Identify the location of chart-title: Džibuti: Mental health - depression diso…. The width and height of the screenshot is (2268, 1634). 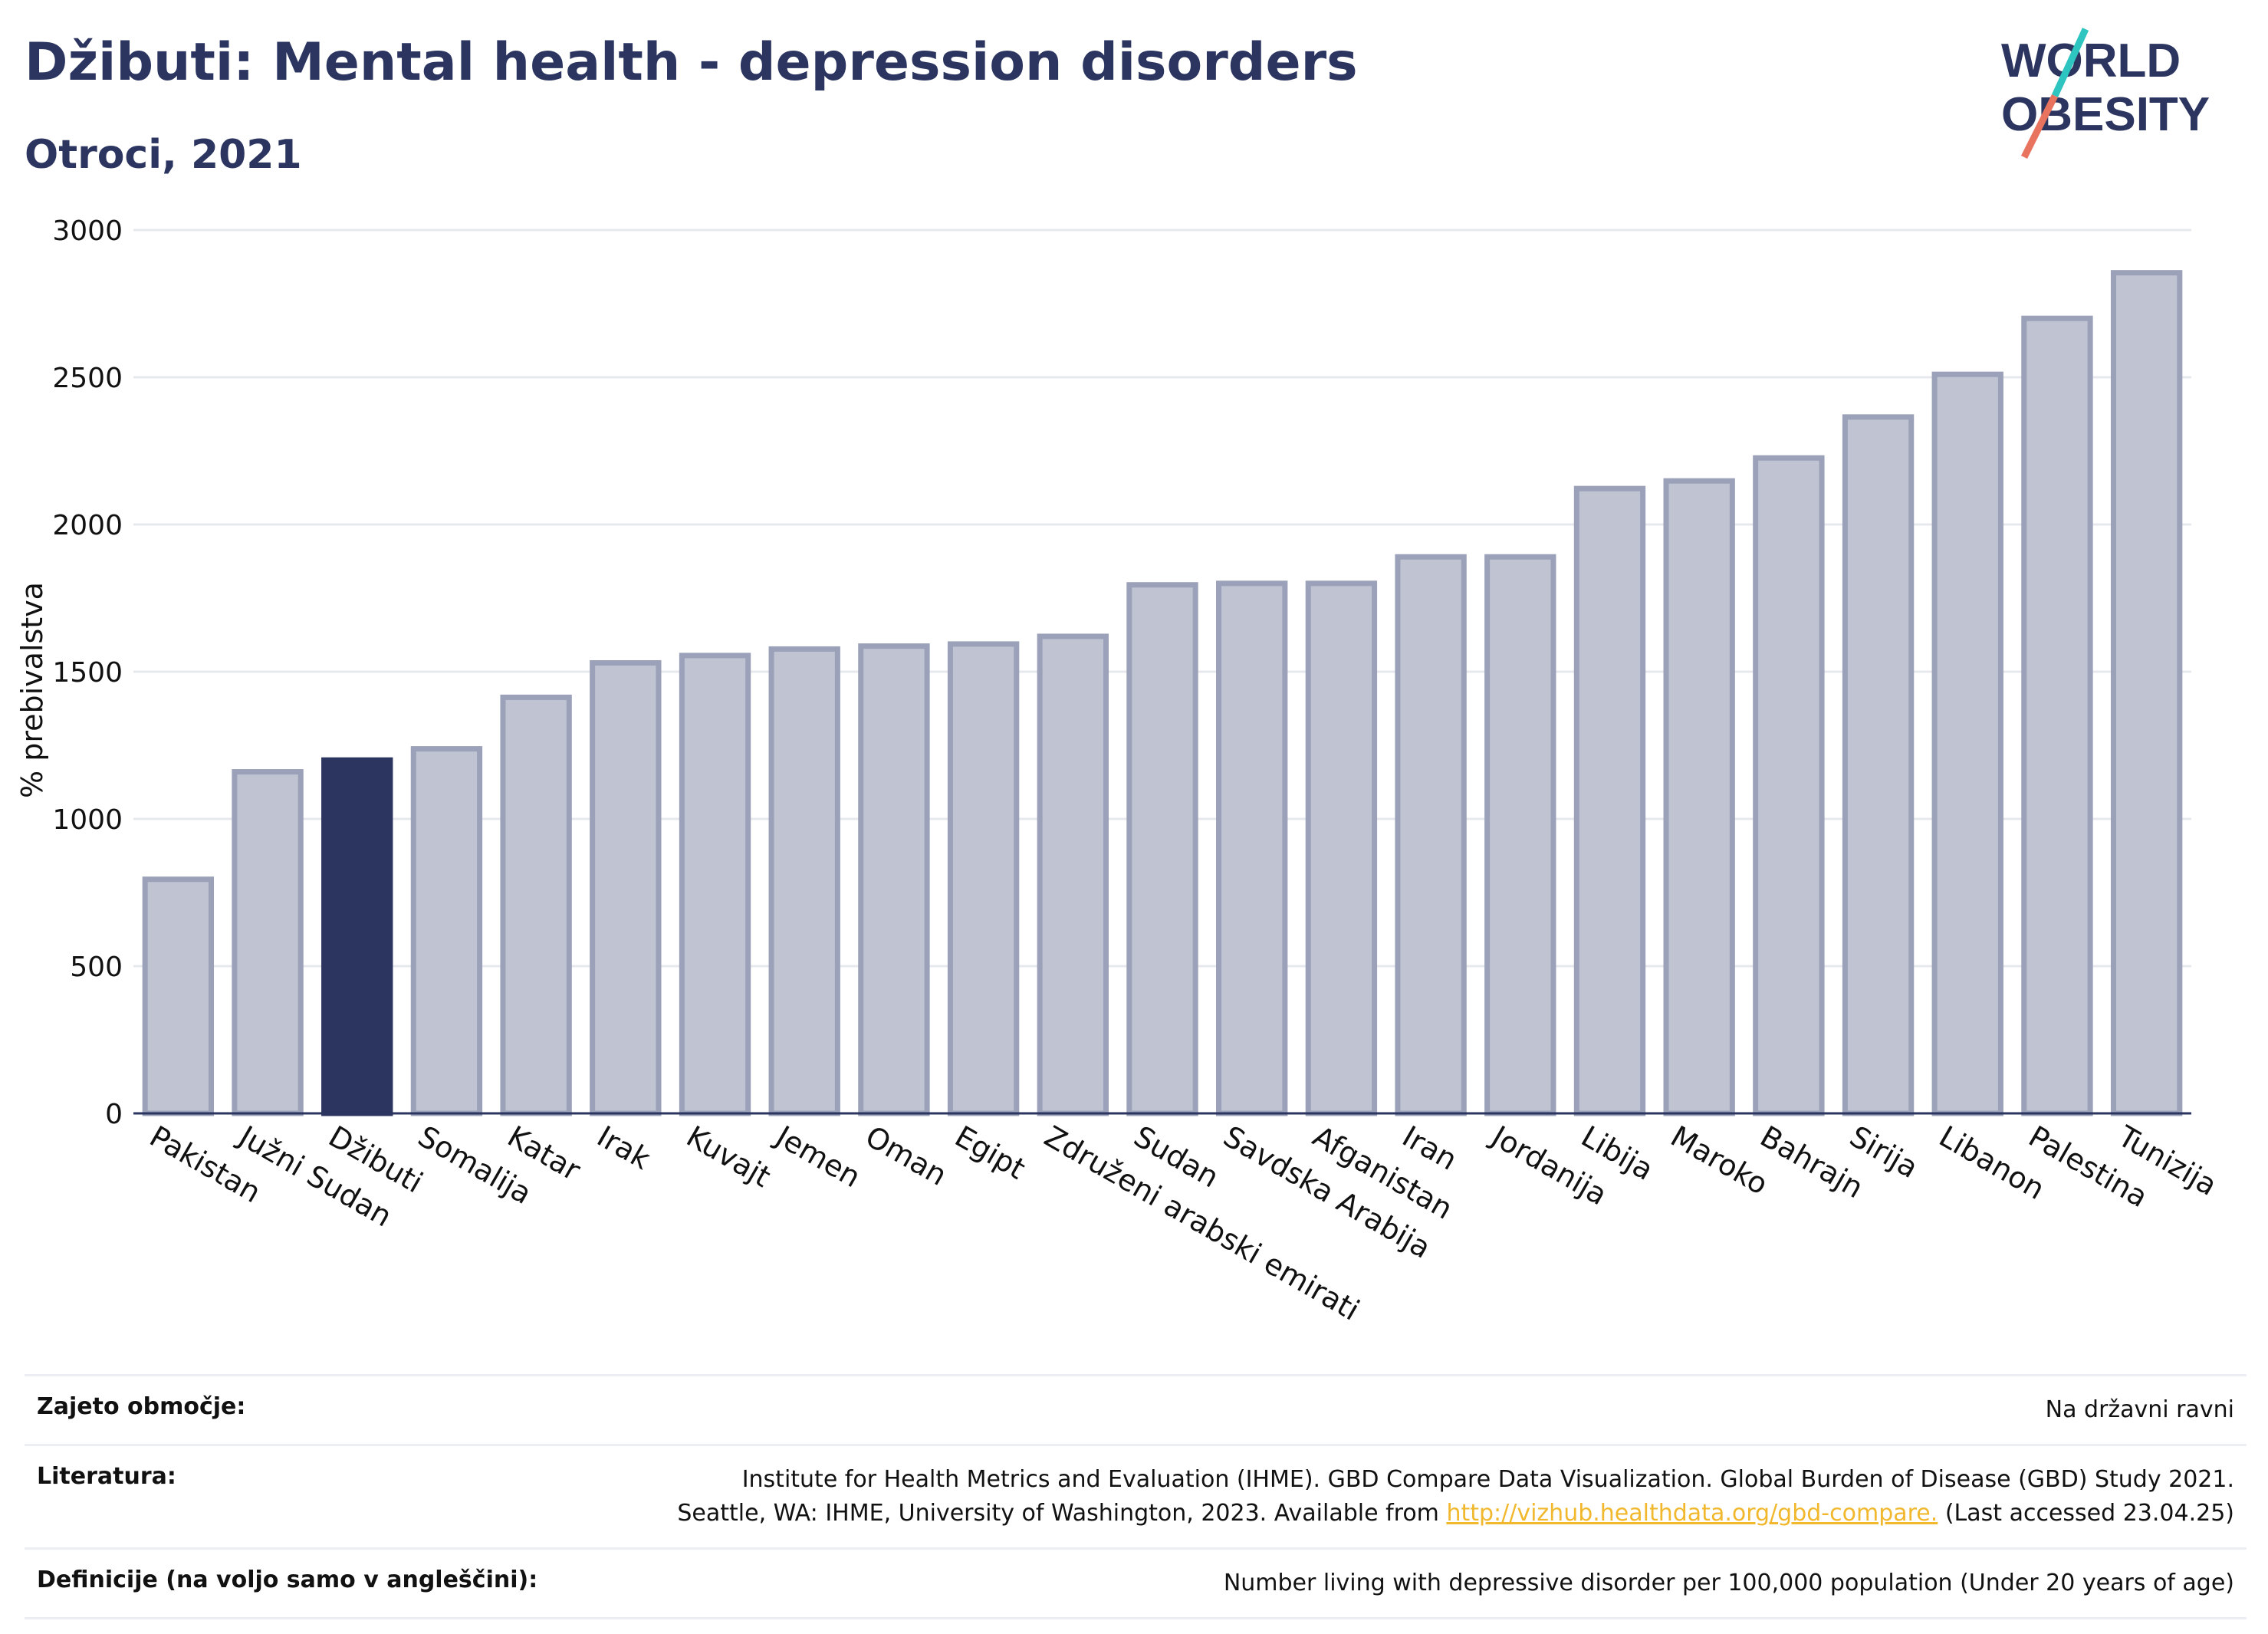
(691, 63).